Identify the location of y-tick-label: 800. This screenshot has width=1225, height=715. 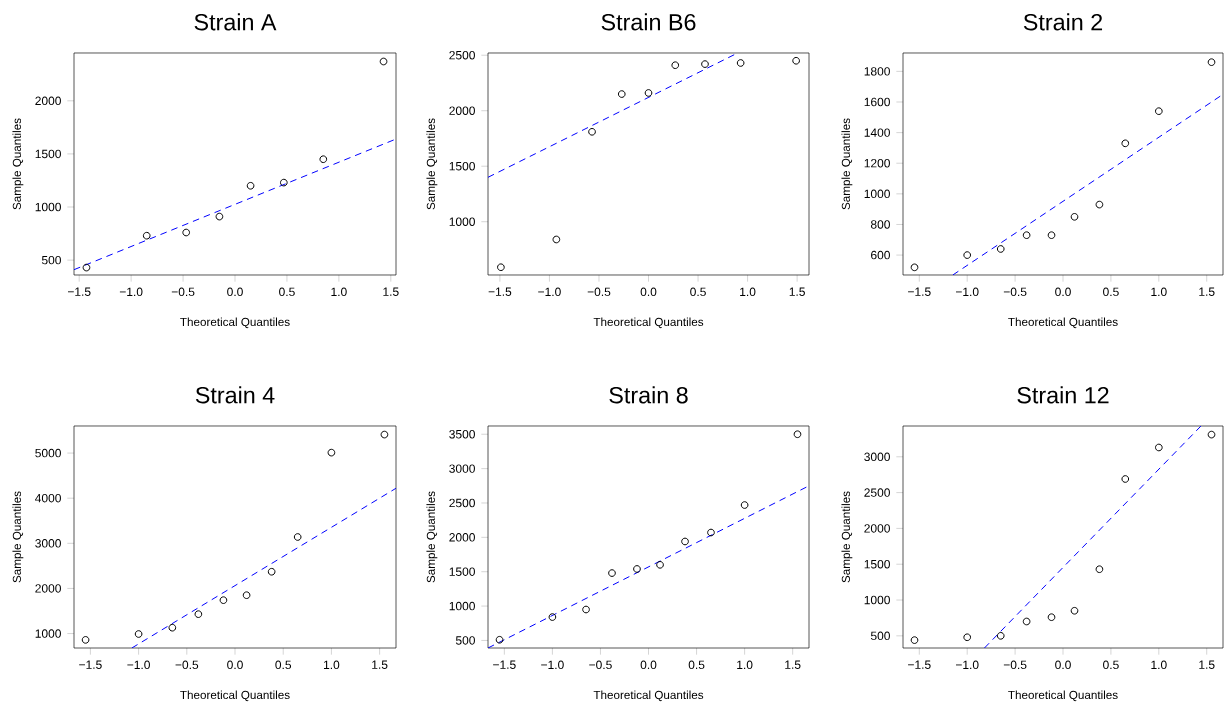
(880, 224).